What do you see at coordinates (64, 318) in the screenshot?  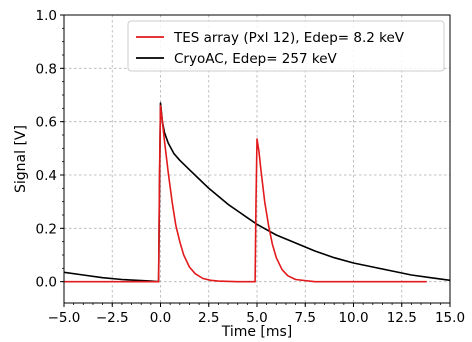 I see `x-tick-label: −5.0` at bounding box center [64, 318].